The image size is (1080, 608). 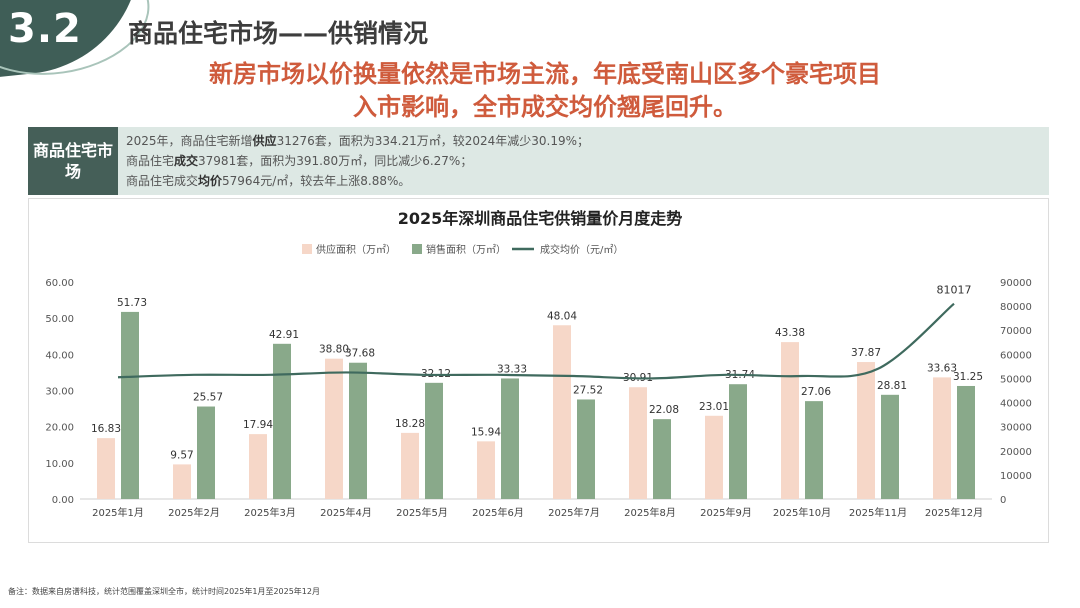 I want to click on summary-line-price: 商品住宅成交均价57964元/㎡，较去年上涨8.88%。, so click(x=357, y=181).